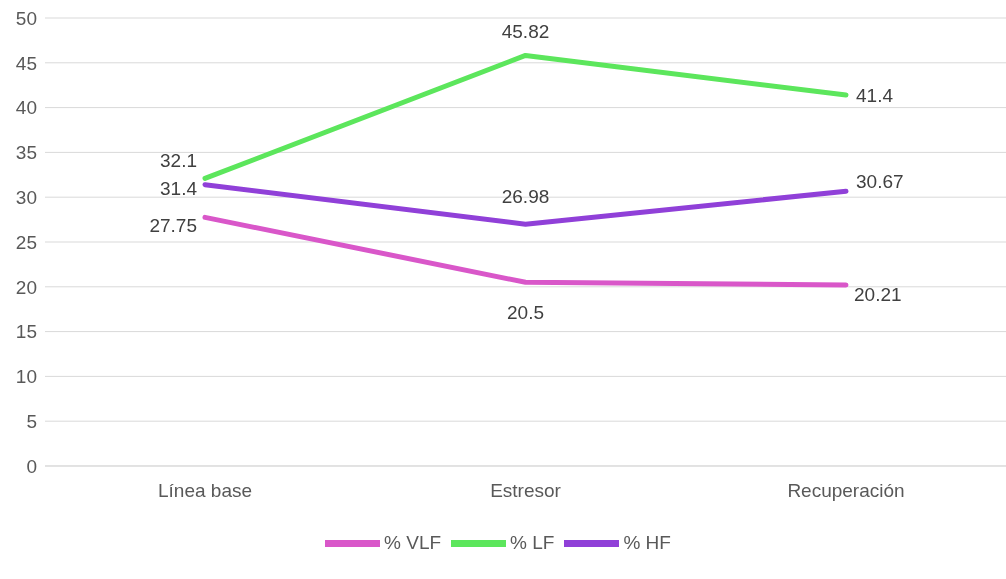 The image size is (1006, 579). What do you see at coordinates (413, 542) in the screenshot?
I see `legend-label: % VLF` at bounding box center [413, 542].